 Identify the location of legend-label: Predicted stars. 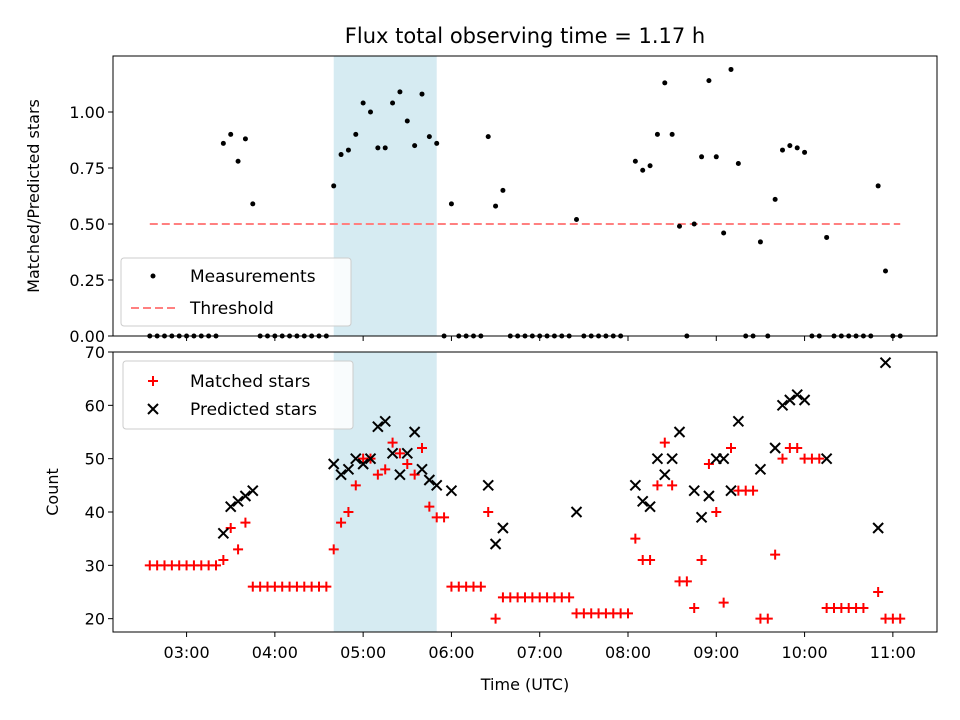
(253, 410).